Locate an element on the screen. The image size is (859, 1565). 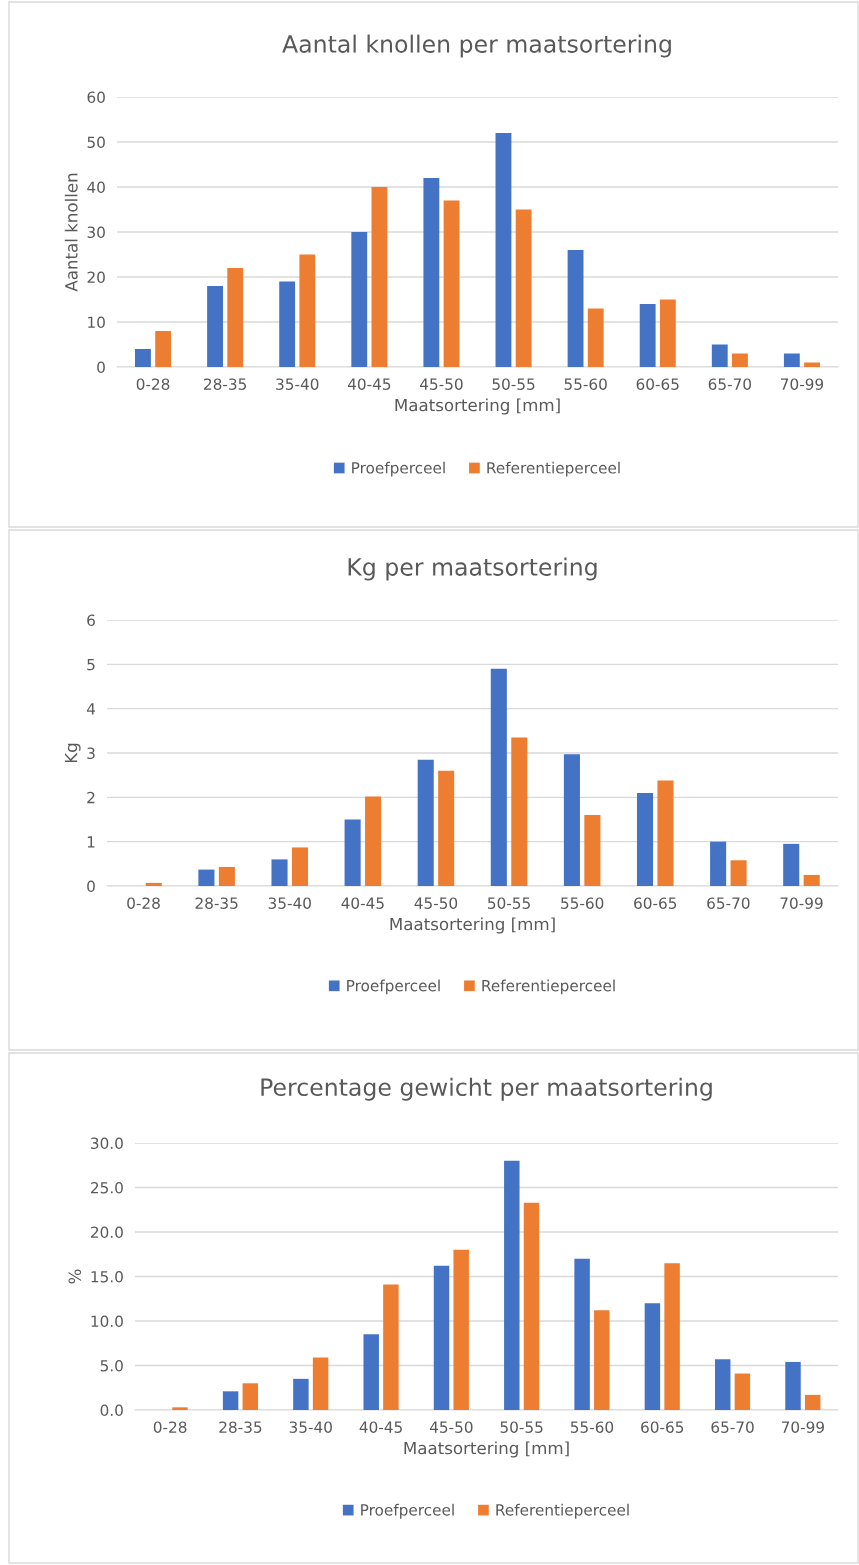
y-tick-label: 10 is located at coordinates (96, 322).